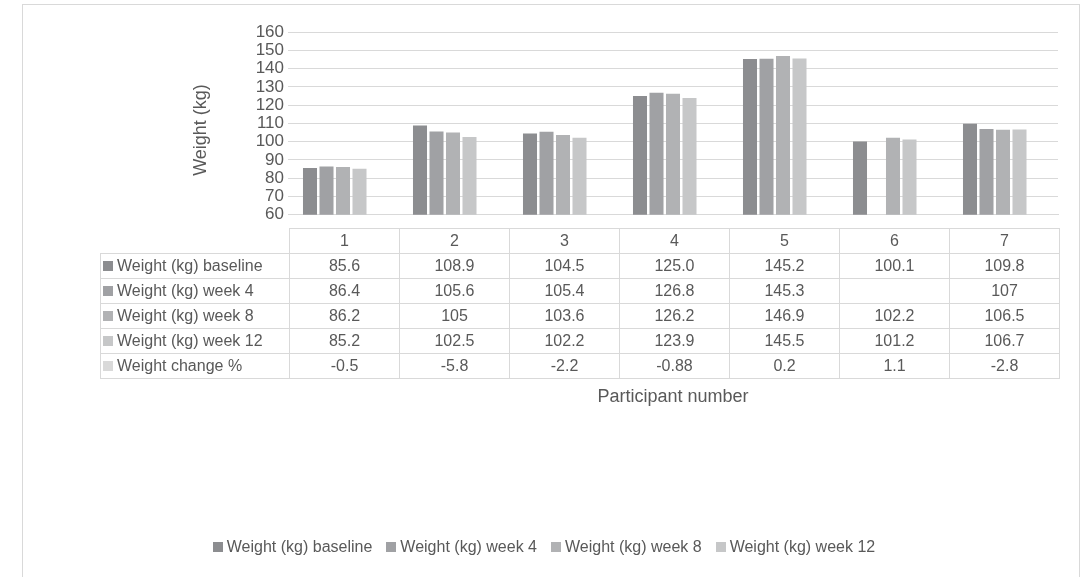 The image size is (1088, 577). Describe the element at coordinates (894, 241) in the screenshot. I see `x-tick-label: 6` at that location.